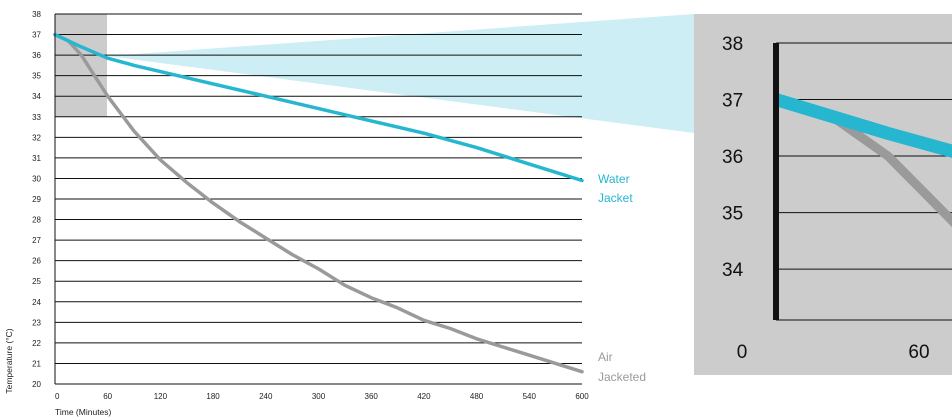 The image size is (952, 420). What do you see at coordinates (36, 343) in the screenshot?
I see `y-tick-label: 22` at bounding box center [36, 343].